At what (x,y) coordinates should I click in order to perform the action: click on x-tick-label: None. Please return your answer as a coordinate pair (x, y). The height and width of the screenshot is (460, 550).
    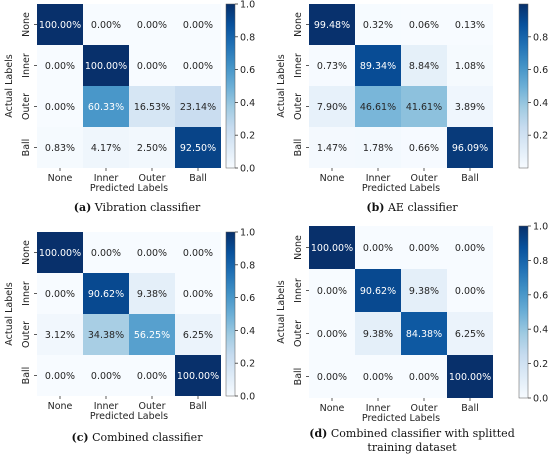
    Looking at the image, I should click on (60, 178).